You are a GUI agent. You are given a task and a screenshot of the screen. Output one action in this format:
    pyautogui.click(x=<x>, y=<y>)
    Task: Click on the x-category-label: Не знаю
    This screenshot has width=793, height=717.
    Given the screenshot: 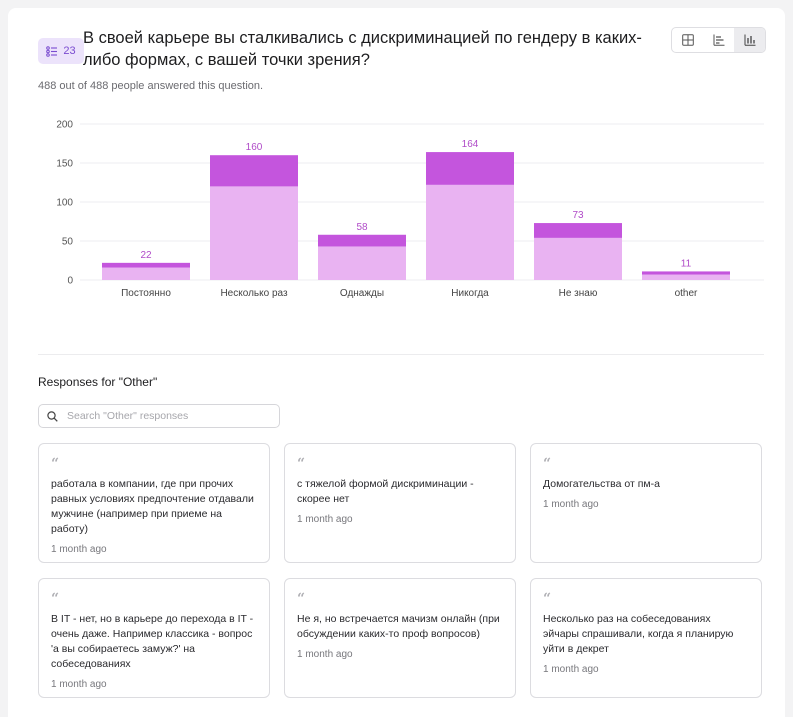 What is the action you would take?
    pyautogui.click(x=578, y=293)
    